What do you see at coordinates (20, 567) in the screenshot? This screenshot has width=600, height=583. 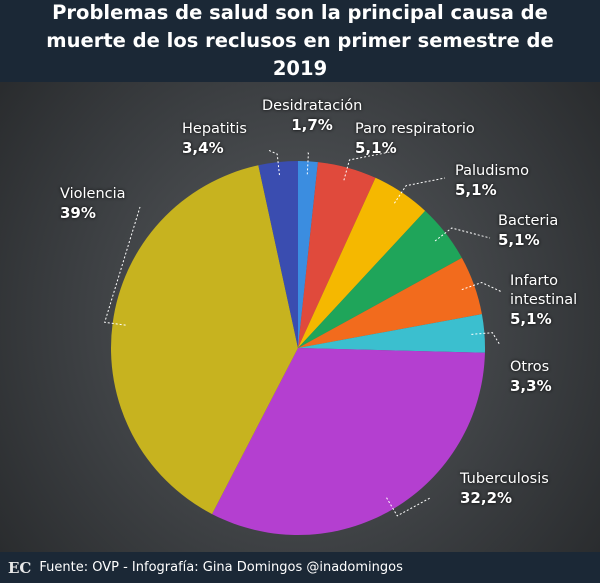 I see `logo: EC` at bounding box center [20, 567].